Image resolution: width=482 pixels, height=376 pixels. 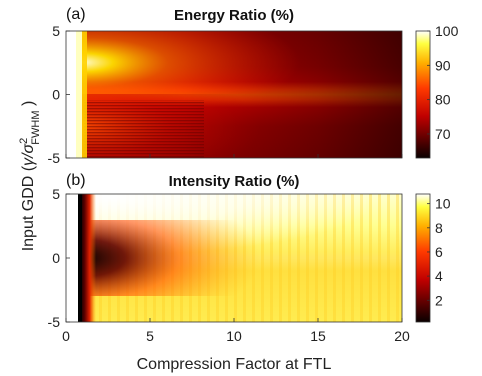 What do you see at coordinates (439, 228) in the screenshot?
I see `colorbar-tick-label: 8` at bounding box center [439, 228].